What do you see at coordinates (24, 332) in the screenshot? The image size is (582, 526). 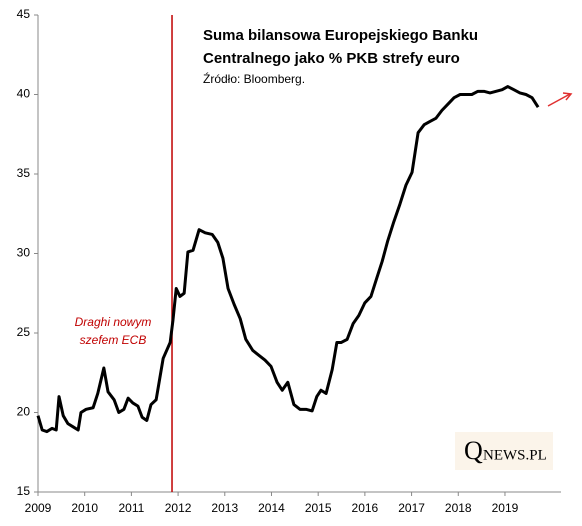 I see `y-tick-label: 25` at bounding box center [24, 332].